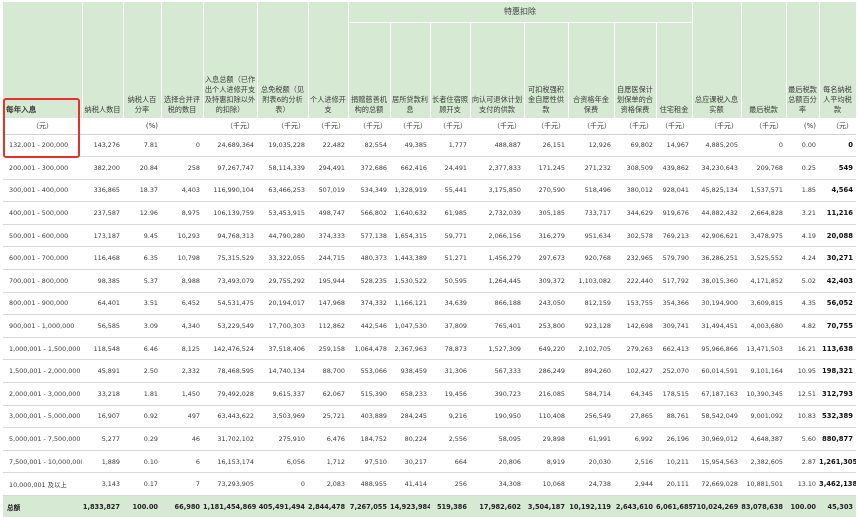 This screenshot has height=517, width=858. Describe the element at coordinates (282, 371) in the screenshot. I see `table-cell: 14,740,134` at that location.